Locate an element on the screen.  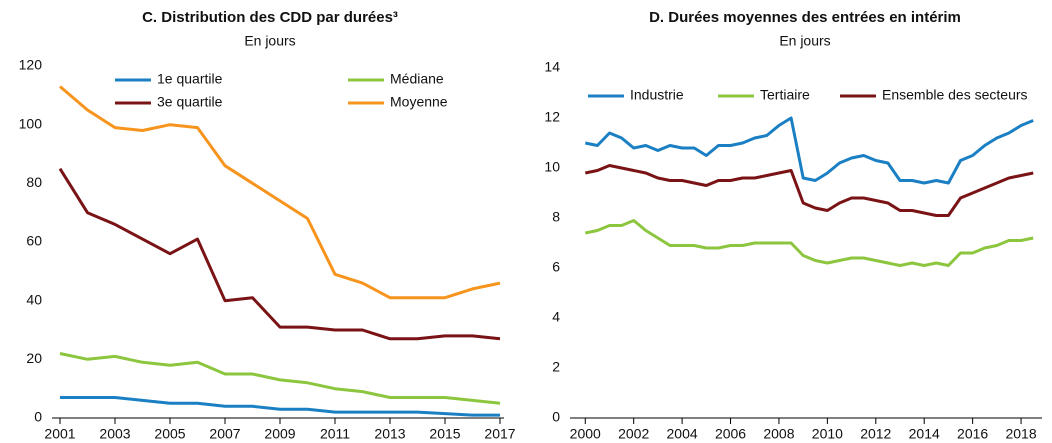
y-tick-label: 120 is located at coordinates (31, 65).